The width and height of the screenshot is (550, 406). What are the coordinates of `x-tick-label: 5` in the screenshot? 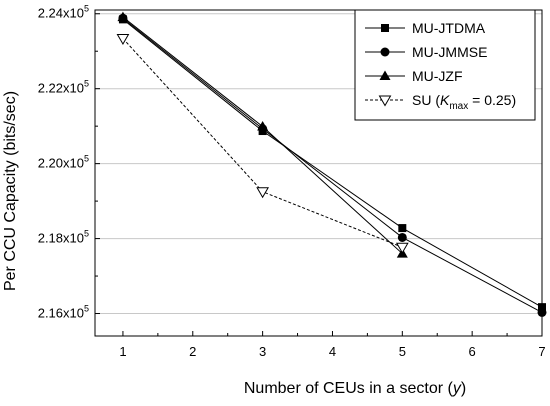 It's located at (402, 351).